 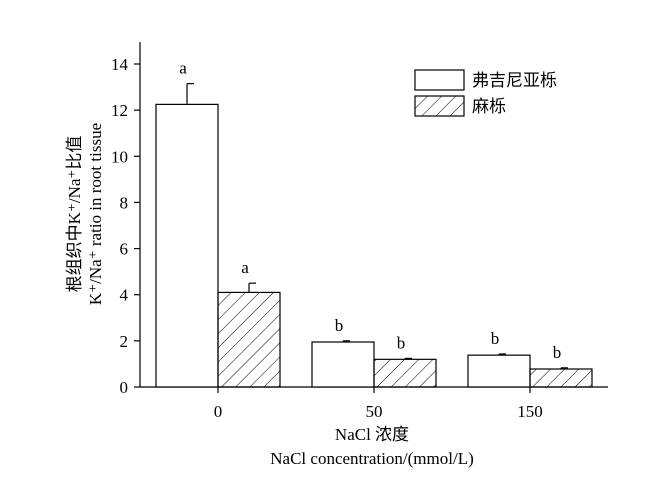 I want to click on x-ticks: 0 50 150, so click(x=378, y=404).